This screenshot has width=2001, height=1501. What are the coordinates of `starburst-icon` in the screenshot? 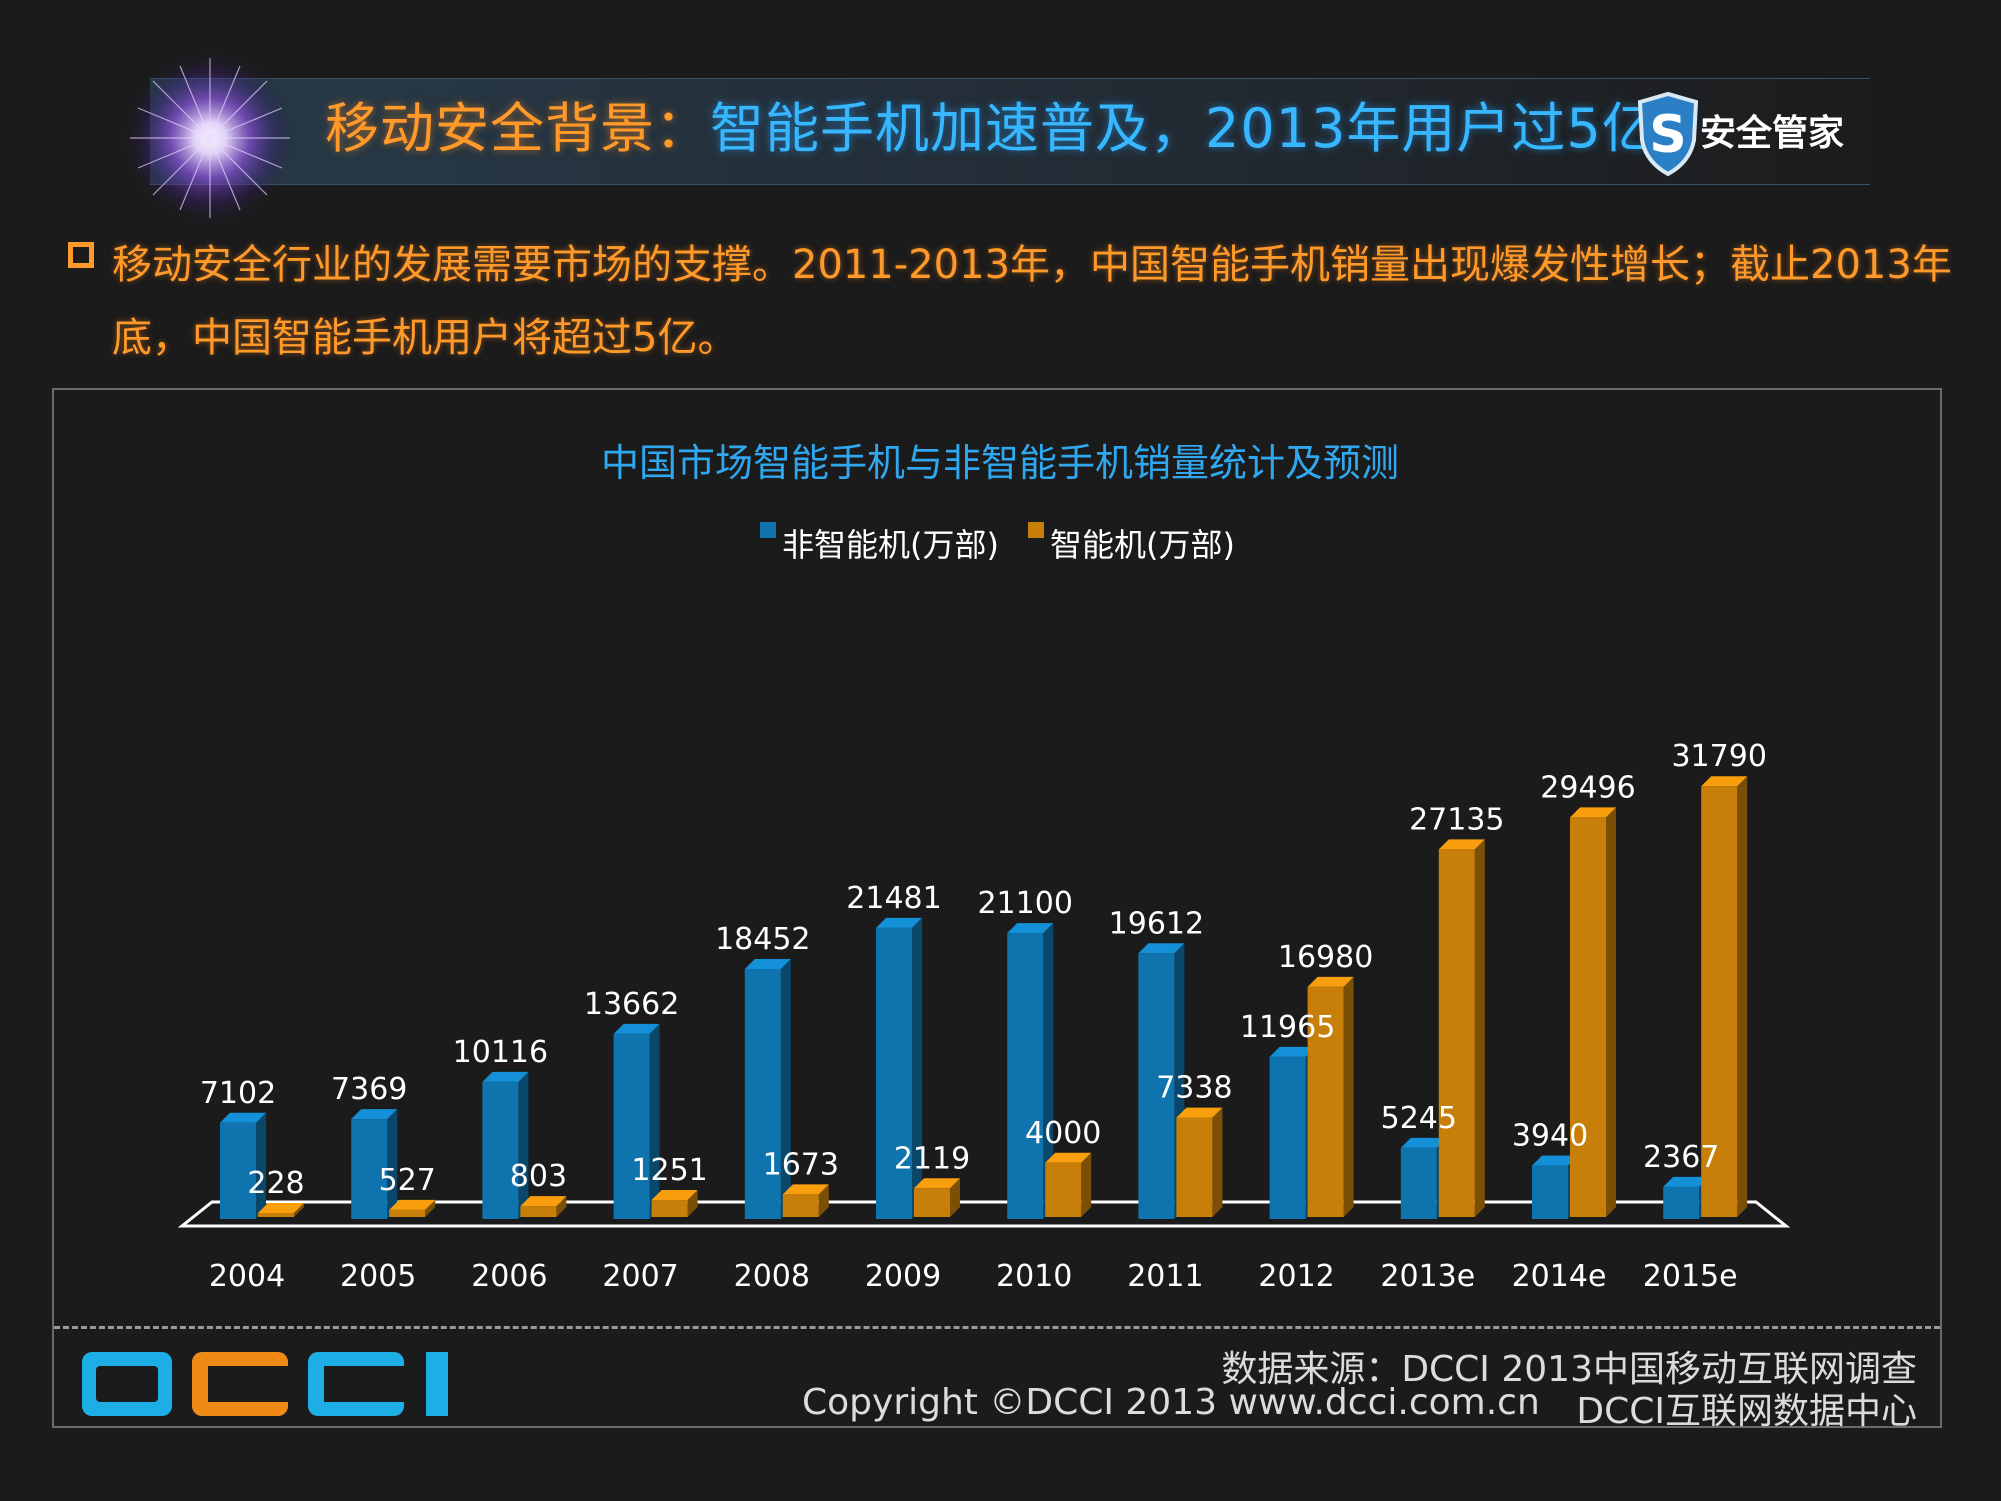 It's located at (210, 138).